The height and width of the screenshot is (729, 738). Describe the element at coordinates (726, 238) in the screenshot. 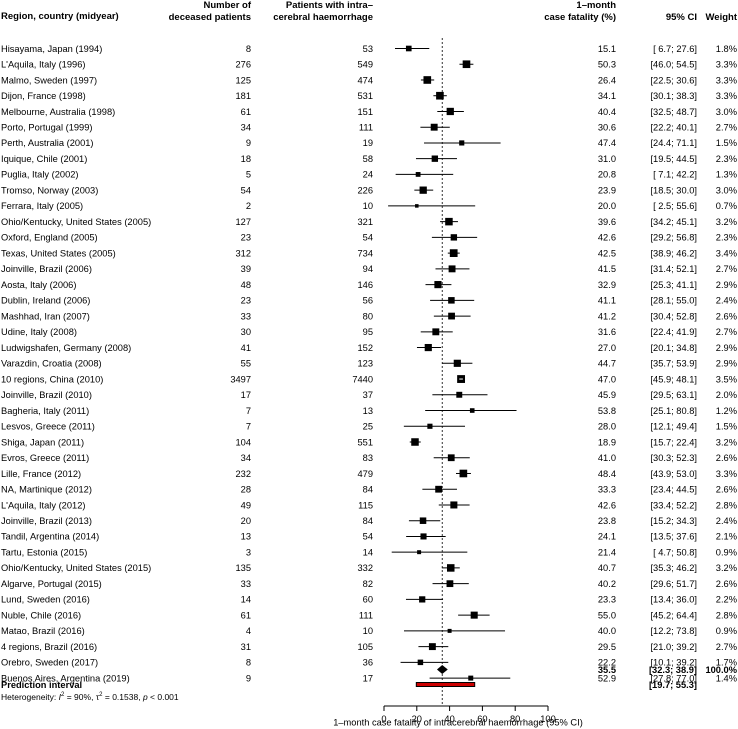

I see `weight-value: 2.3%` at that location.